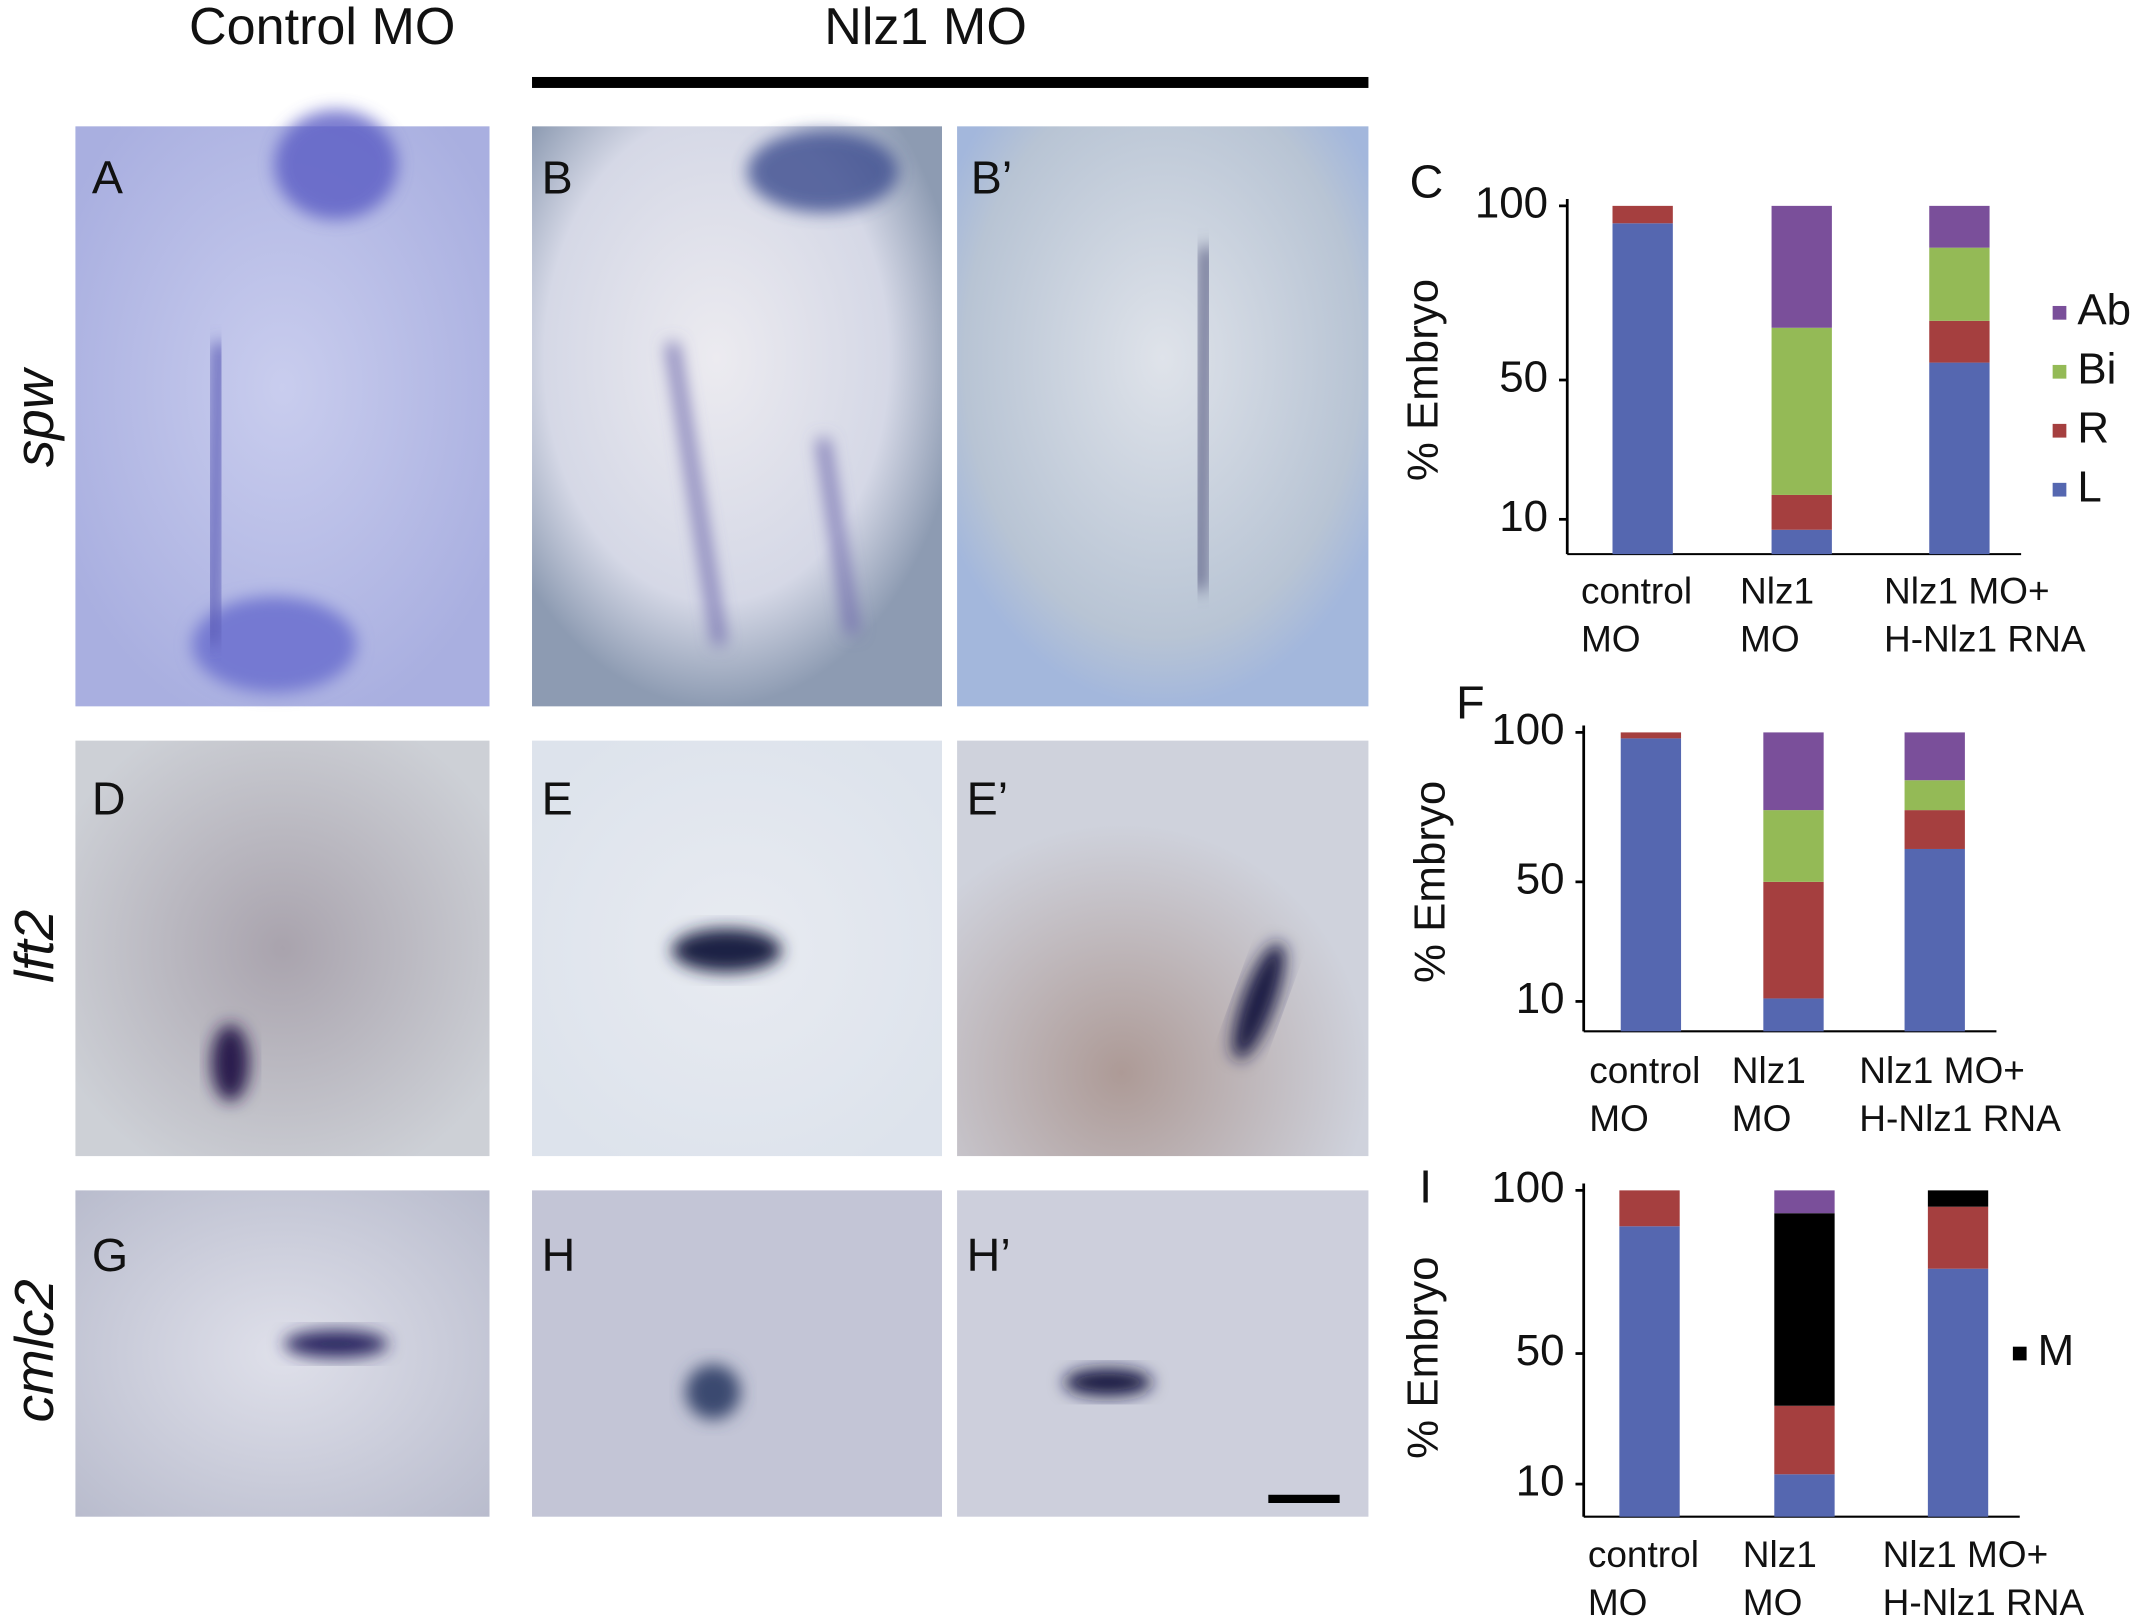 This screenshot has height=1622, width=2150. Describe the element at coordinates (2093, 427) in the screenshot. I see `legend-label: R` at that location.